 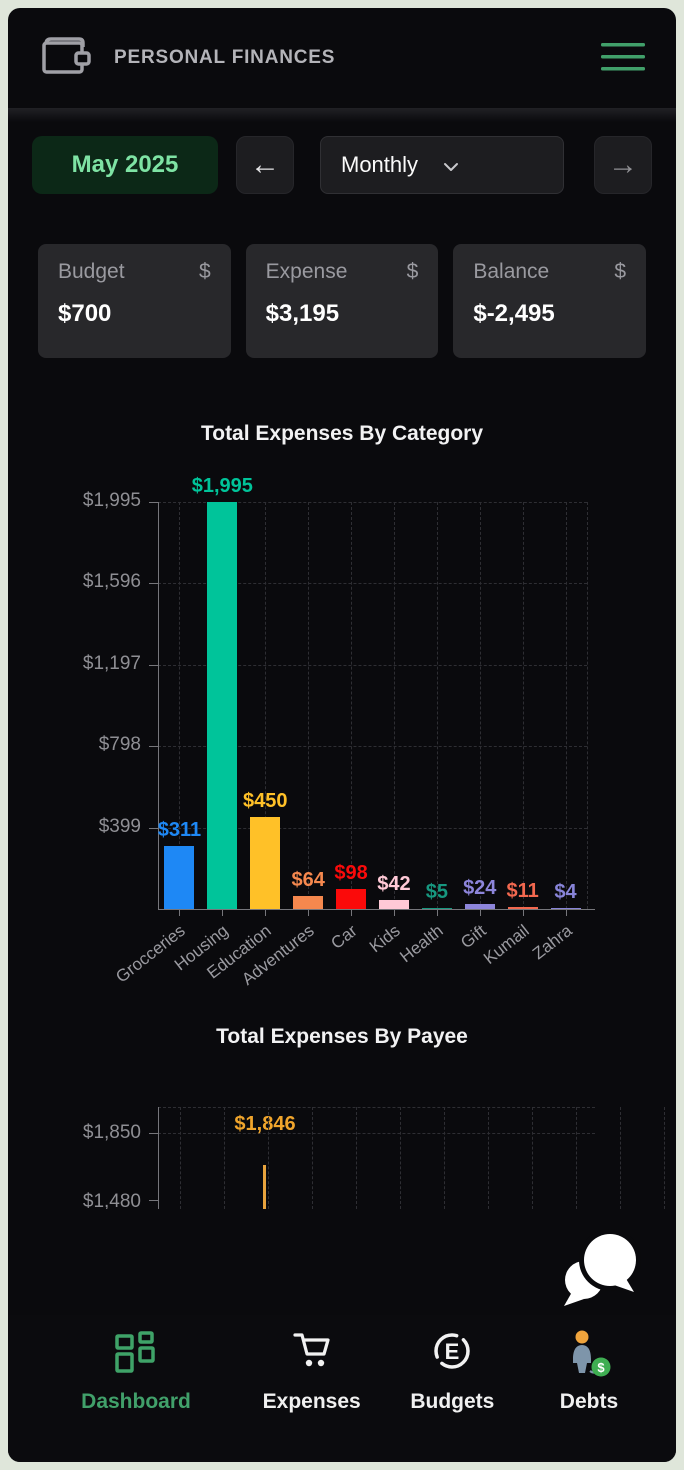 What do you see at coordinates (393, 904) in the screenshot?
I see `bar-kids` at bounding box center [393, 904].